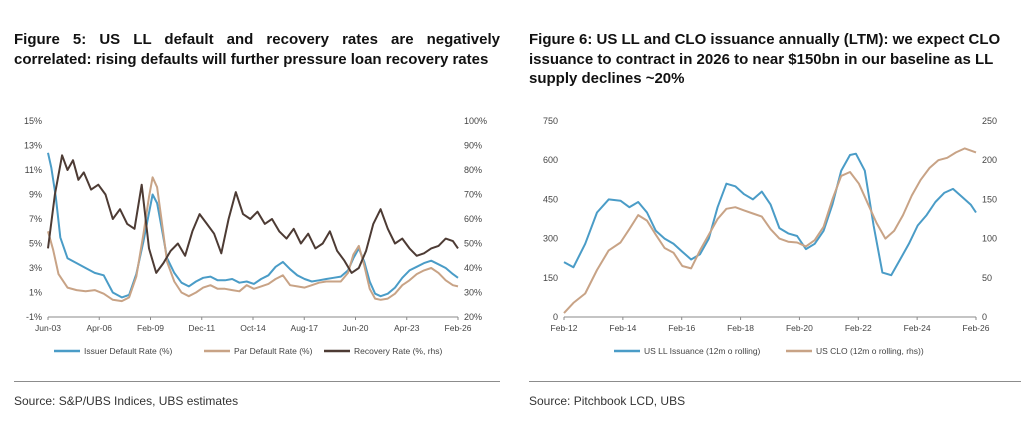 Image resolution: width=1024 pixels, height=421 pixels. I want to click on series-line-par, so click(253, 239).